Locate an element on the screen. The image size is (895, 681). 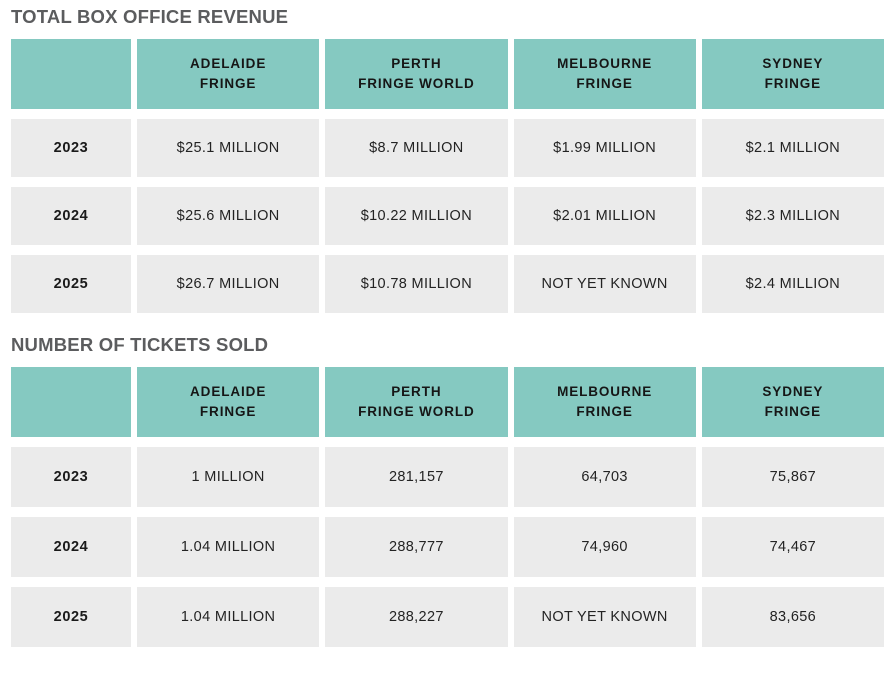
tickets-row-0-year-cell: 2023 is located at coordinates (71, 477).